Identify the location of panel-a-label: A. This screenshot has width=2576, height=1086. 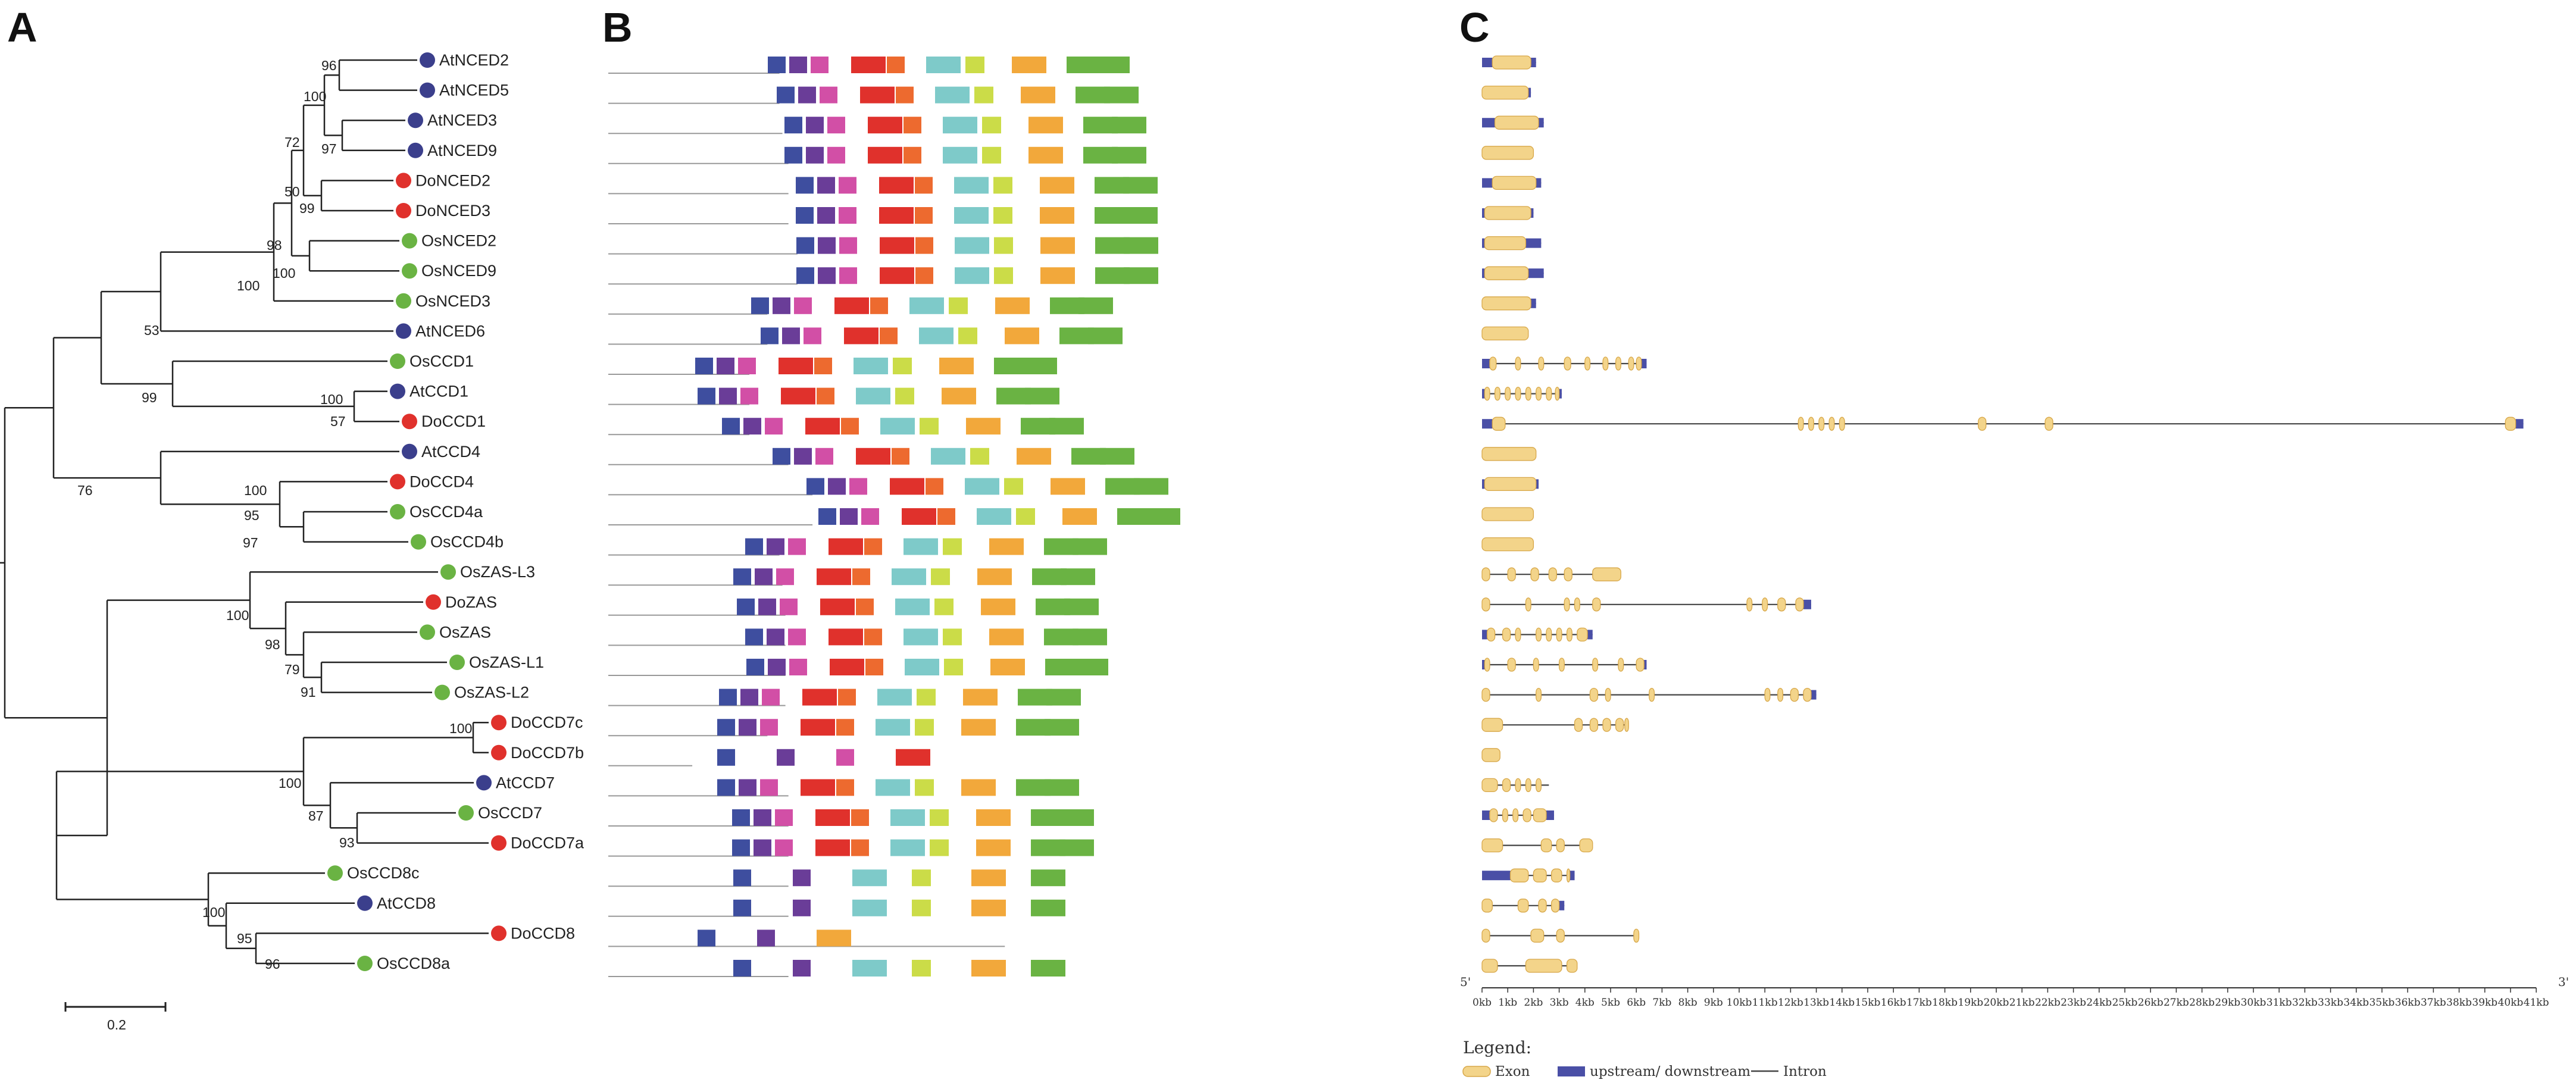
(22, 27).